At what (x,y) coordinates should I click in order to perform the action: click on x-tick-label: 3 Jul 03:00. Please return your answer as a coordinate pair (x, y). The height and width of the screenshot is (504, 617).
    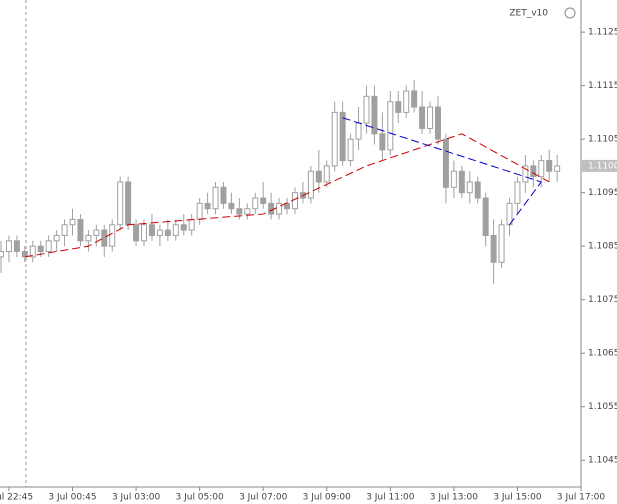
    Looking at the image, I should click on (136, 498).